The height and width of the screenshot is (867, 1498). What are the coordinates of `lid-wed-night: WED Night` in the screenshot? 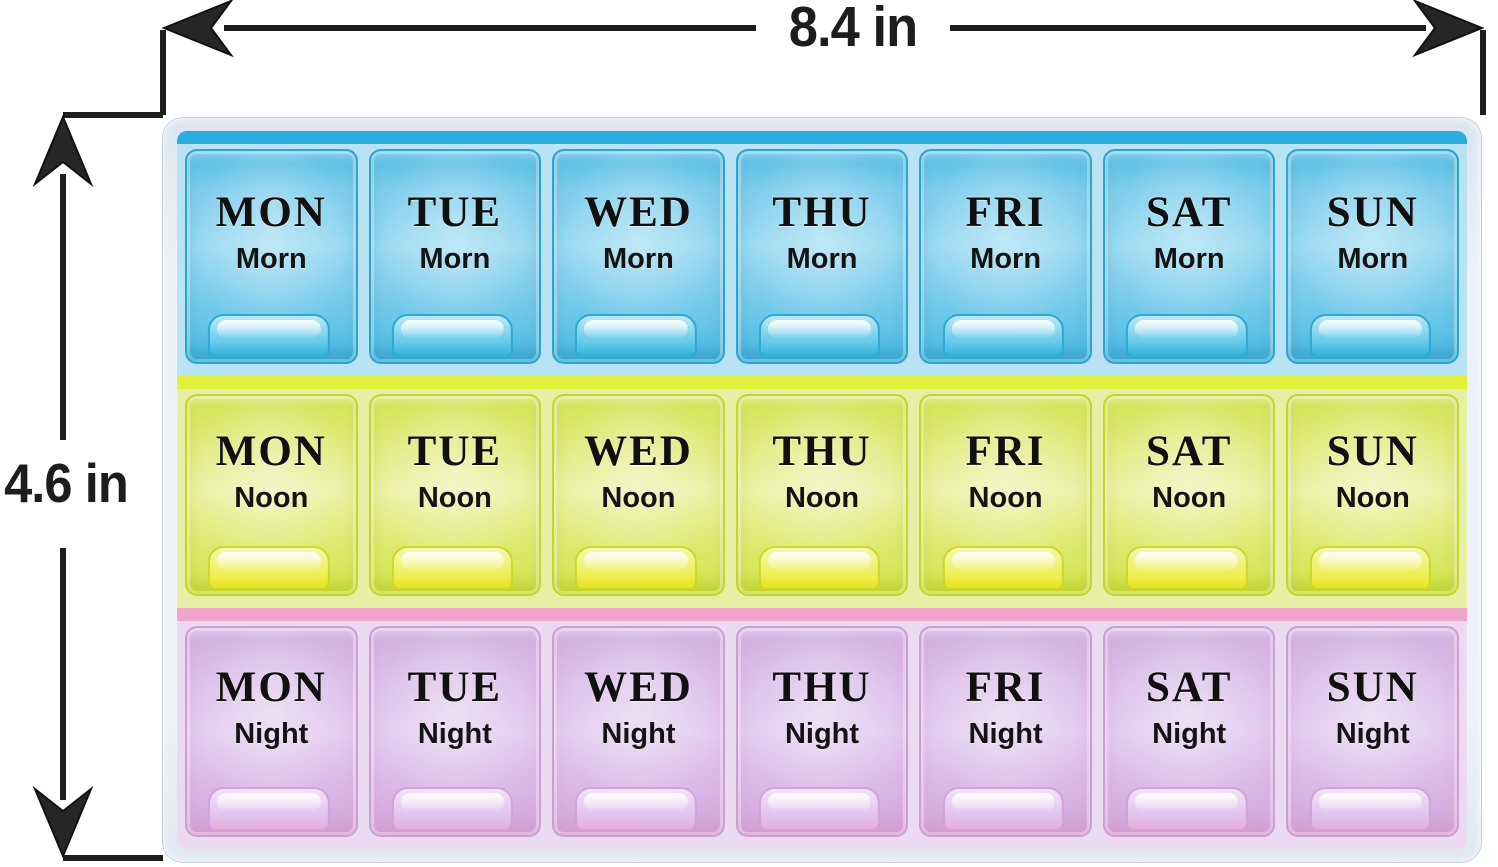 It's located at (638, 731).